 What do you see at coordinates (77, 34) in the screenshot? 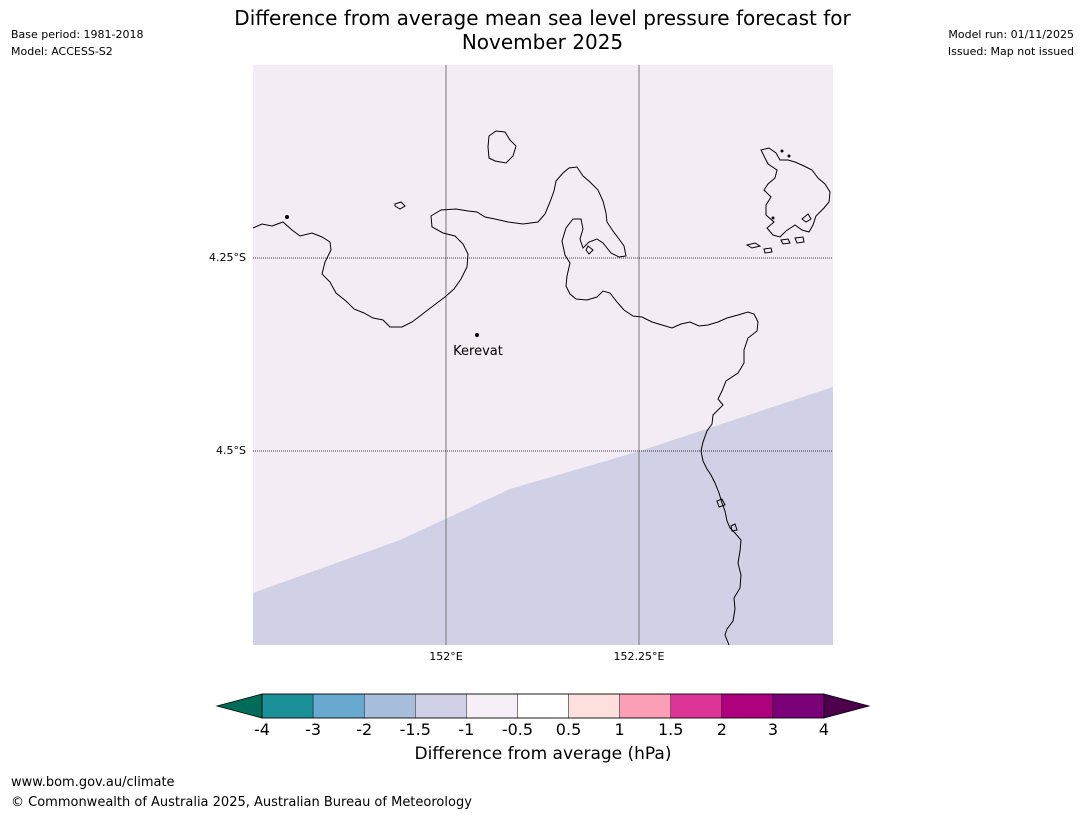
I see `base-period-text: Base period: 1981-2018` at bounding box center [77, 34].